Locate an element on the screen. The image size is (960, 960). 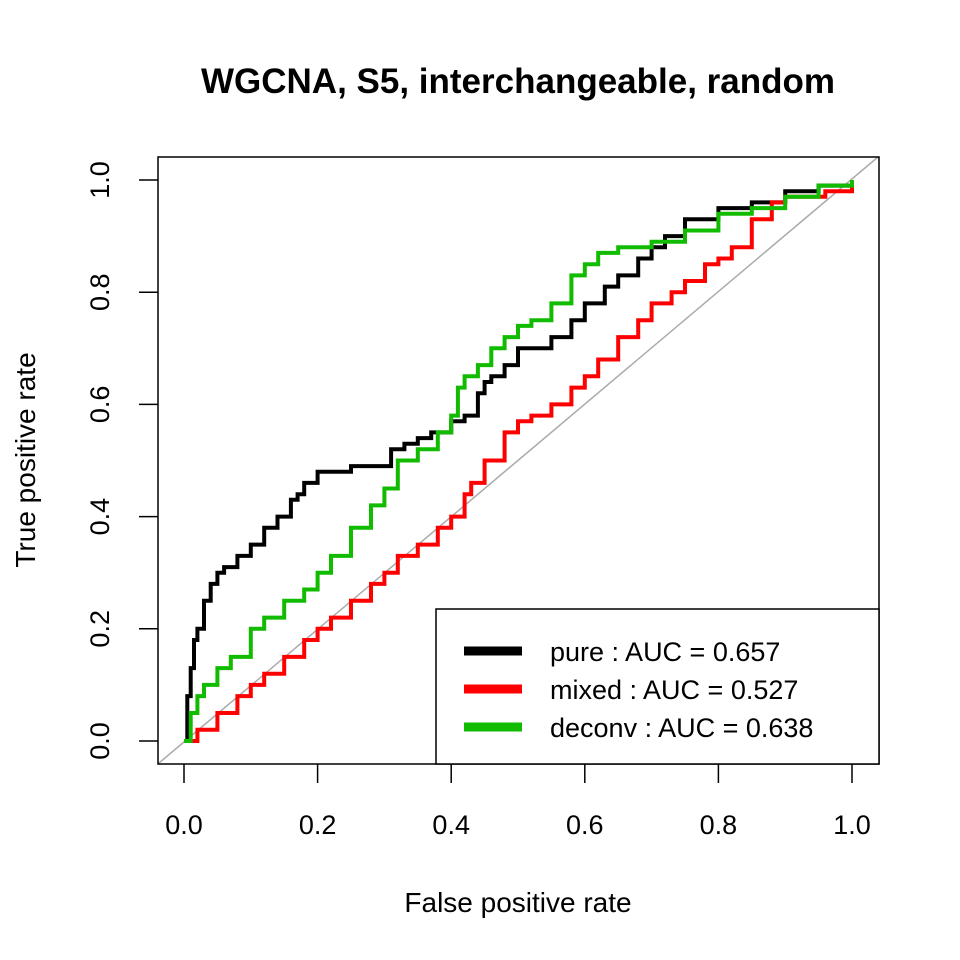
y-tick-label: 1.0 is located at coordinates (100, 180).